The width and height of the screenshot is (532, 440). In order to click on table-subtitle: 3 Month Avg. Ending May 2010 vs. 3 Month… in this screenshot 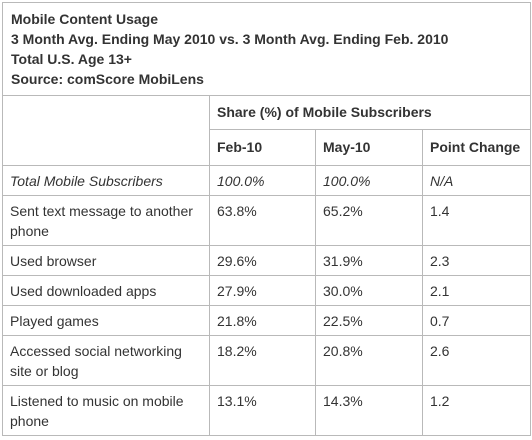, I will do `click(230, 39)`.